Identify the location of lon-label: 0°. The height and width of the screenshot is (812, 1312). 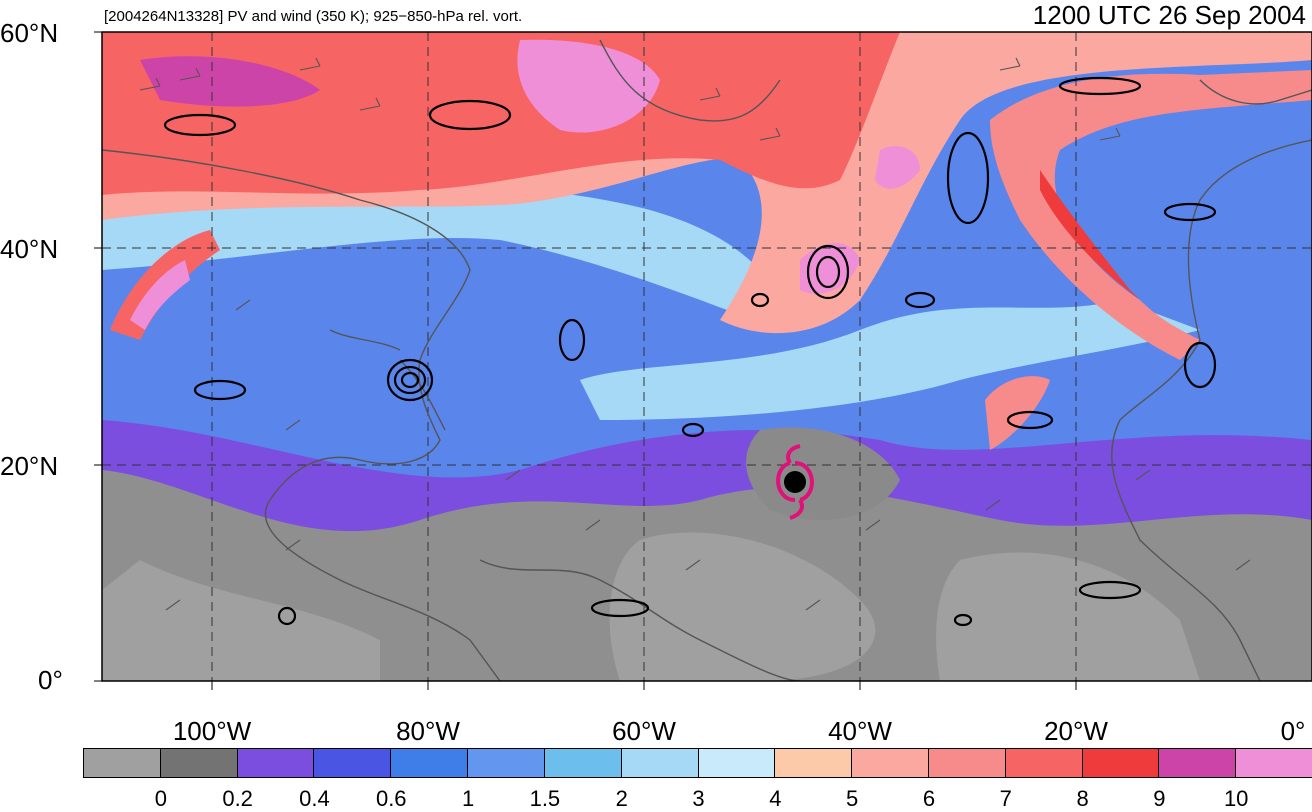
(1293, 731).